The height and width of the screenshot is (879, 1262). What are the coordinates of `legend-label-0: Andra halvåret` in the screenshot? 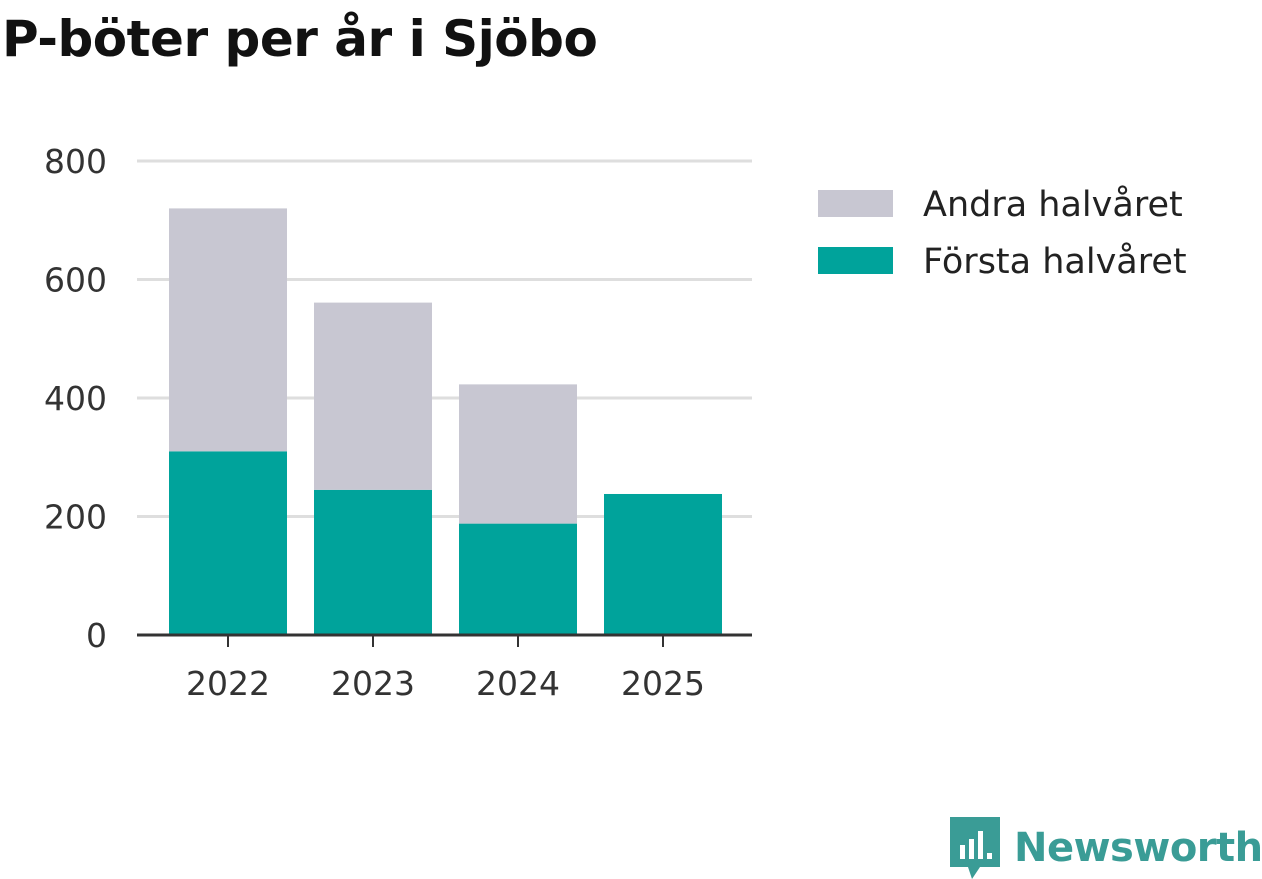 It's located at (1053, 204).